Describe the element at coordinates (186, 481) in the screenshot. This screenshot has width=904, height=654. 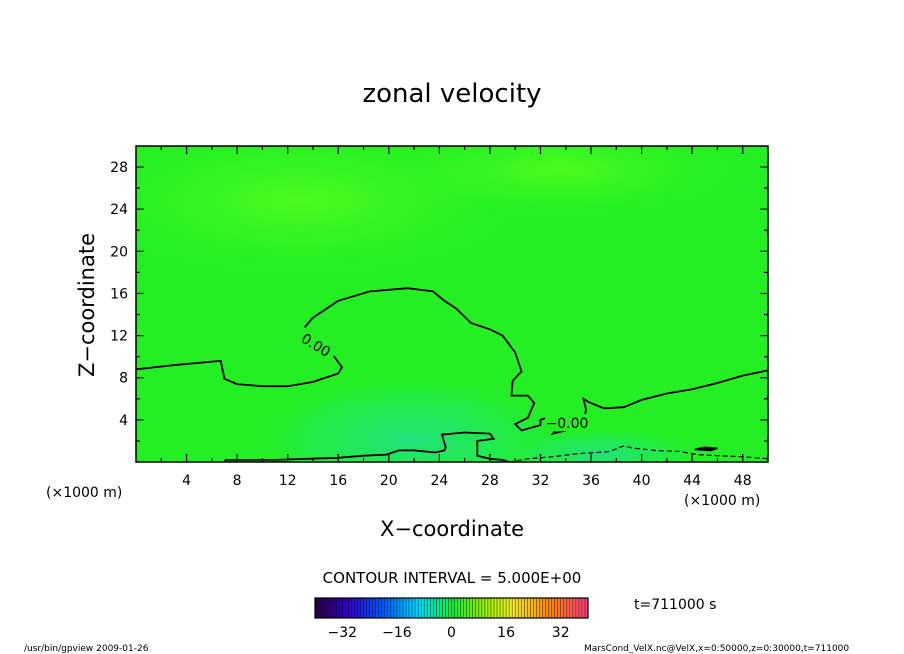
I see `x-tick-label: 4` at that location.